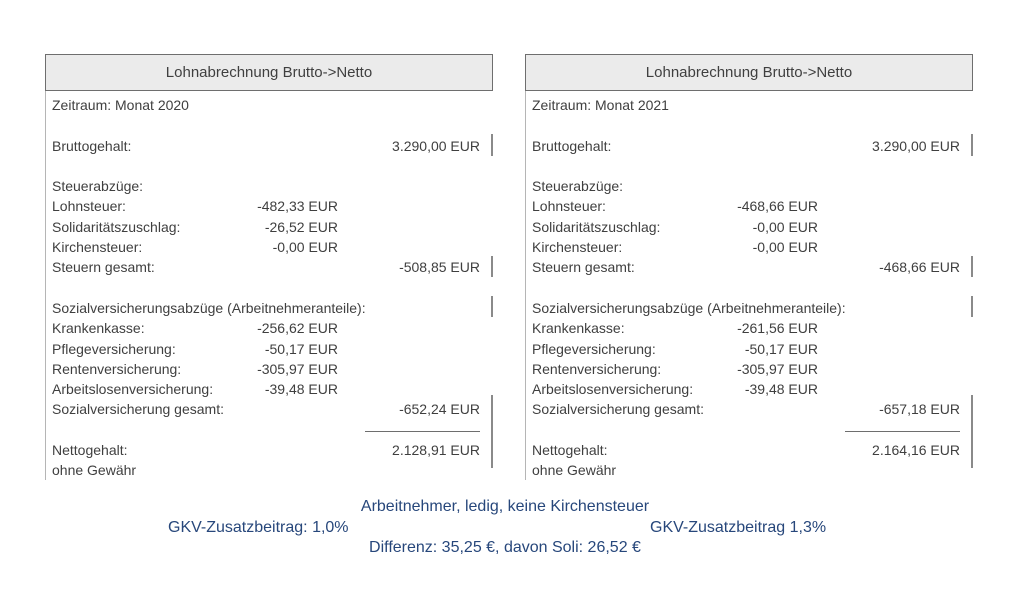 The image size is (1024, 595). I want to click on row-amount-mid: -261,56 EUR, so click(777, 328).